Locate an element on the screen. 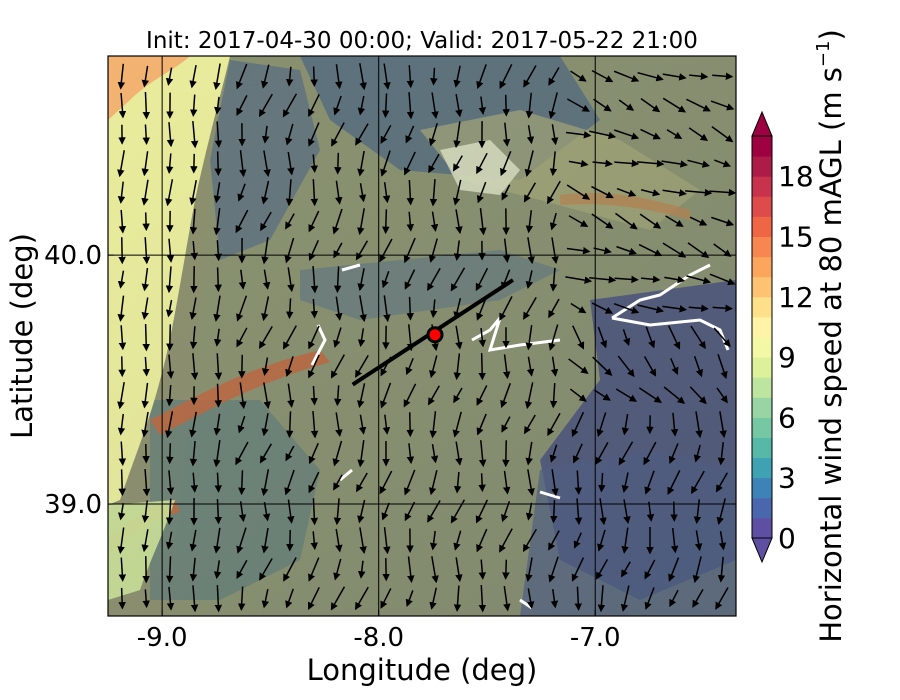 Image resolution: width=900 pixels, height=700 pixels. colorbar-tick-label: 3 is located at coordinates (787, 478).